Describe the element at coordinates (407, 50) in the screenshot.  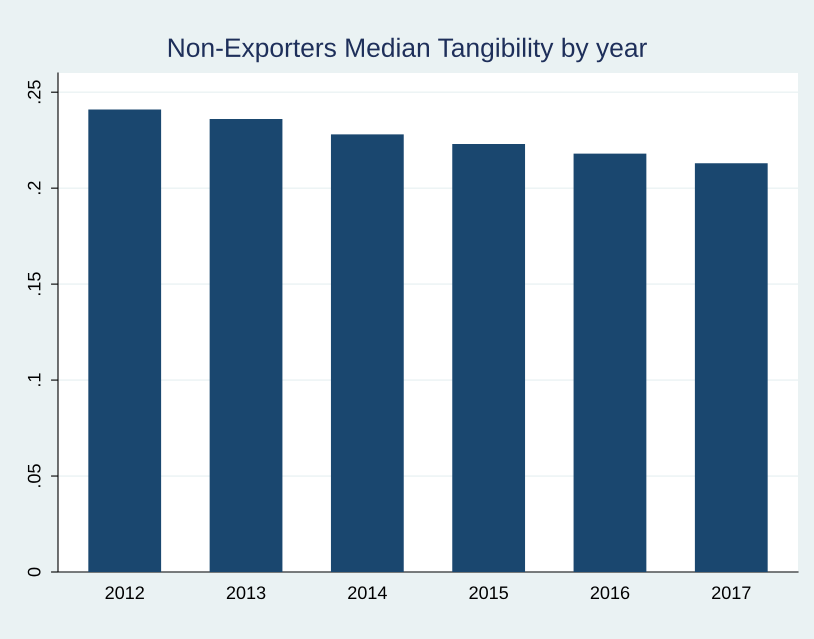
I see `chart-title: Non-Exporters Median Tangibility by year` at that location.